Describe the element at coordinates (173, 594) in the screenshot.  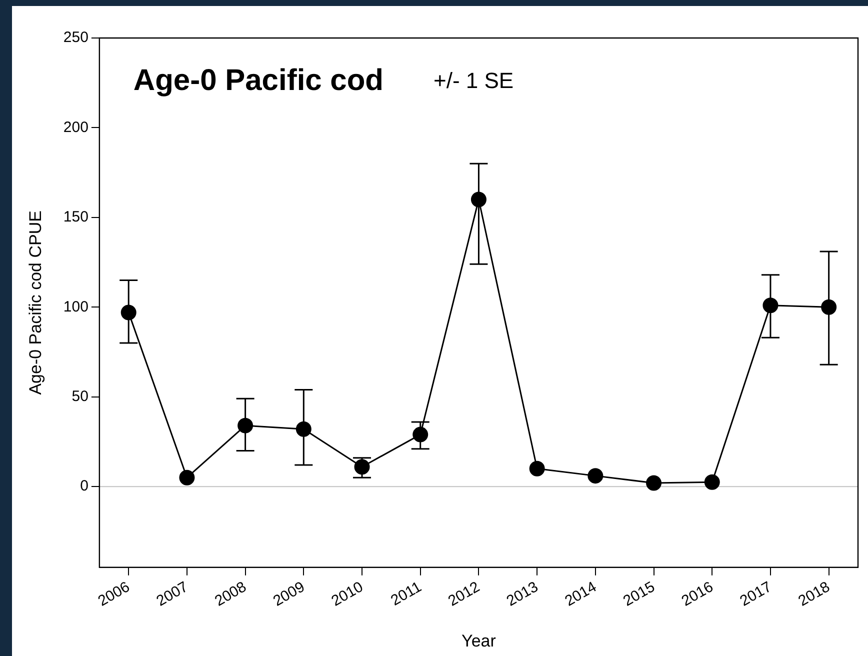
I see `x-tick-label: 2007` at that location.